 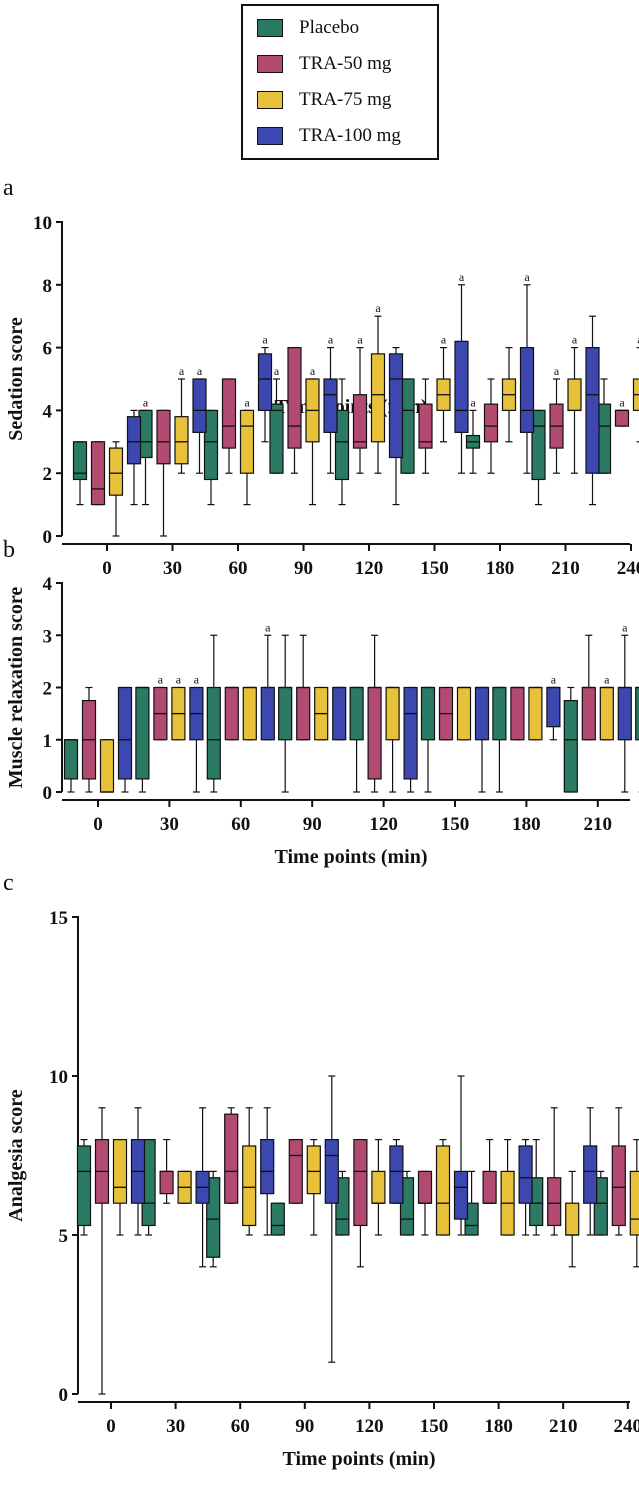 What do you see at coordinates (473, 434) in the screenshot?
I see `box-placebo-t180: a` at bounding box center [473, 434].